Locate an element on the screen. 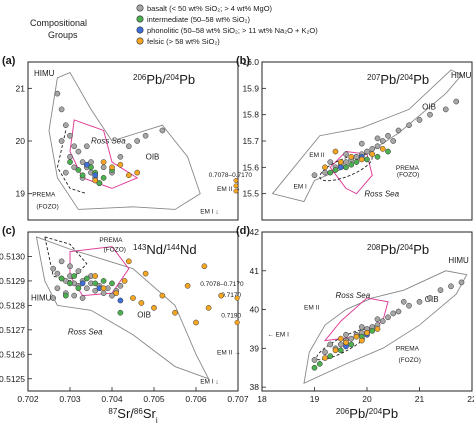 The width and height of the screenshot is (474, 426). panel-letter-c: (c) is located at coordinates (9, 231).